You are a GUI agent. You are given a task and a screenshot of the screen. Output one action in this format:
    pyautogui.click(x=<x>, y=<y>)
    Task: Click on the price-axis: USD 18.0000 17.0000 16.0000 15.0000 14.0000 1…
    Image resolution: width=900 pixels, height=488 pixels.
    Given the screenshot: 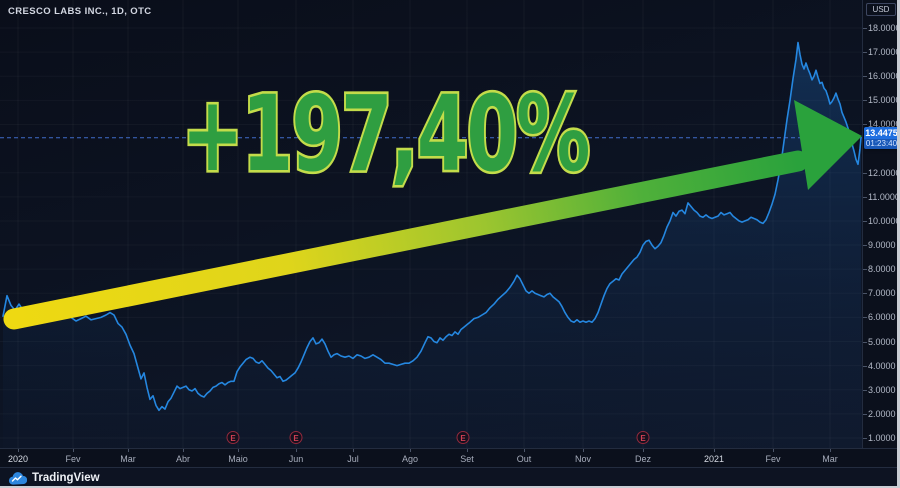 What is the action you would take?
    pyautogui.click(x=881, y=224)
    